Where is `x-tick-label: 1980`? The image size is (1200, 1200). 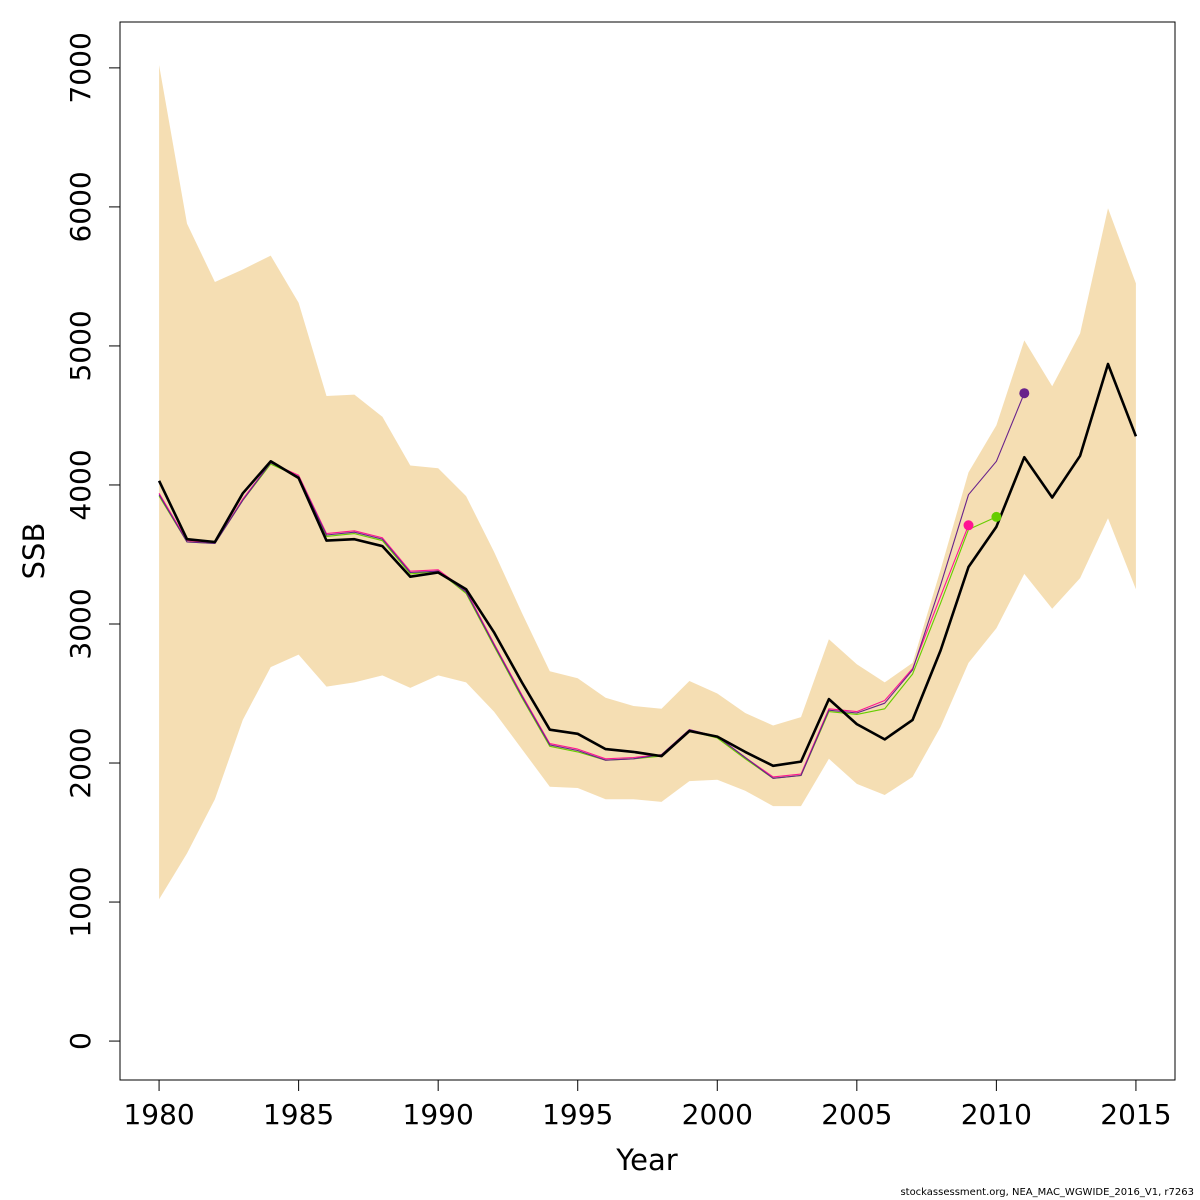 x-tick-label: 1980 is located at coordinates (158, 1114).